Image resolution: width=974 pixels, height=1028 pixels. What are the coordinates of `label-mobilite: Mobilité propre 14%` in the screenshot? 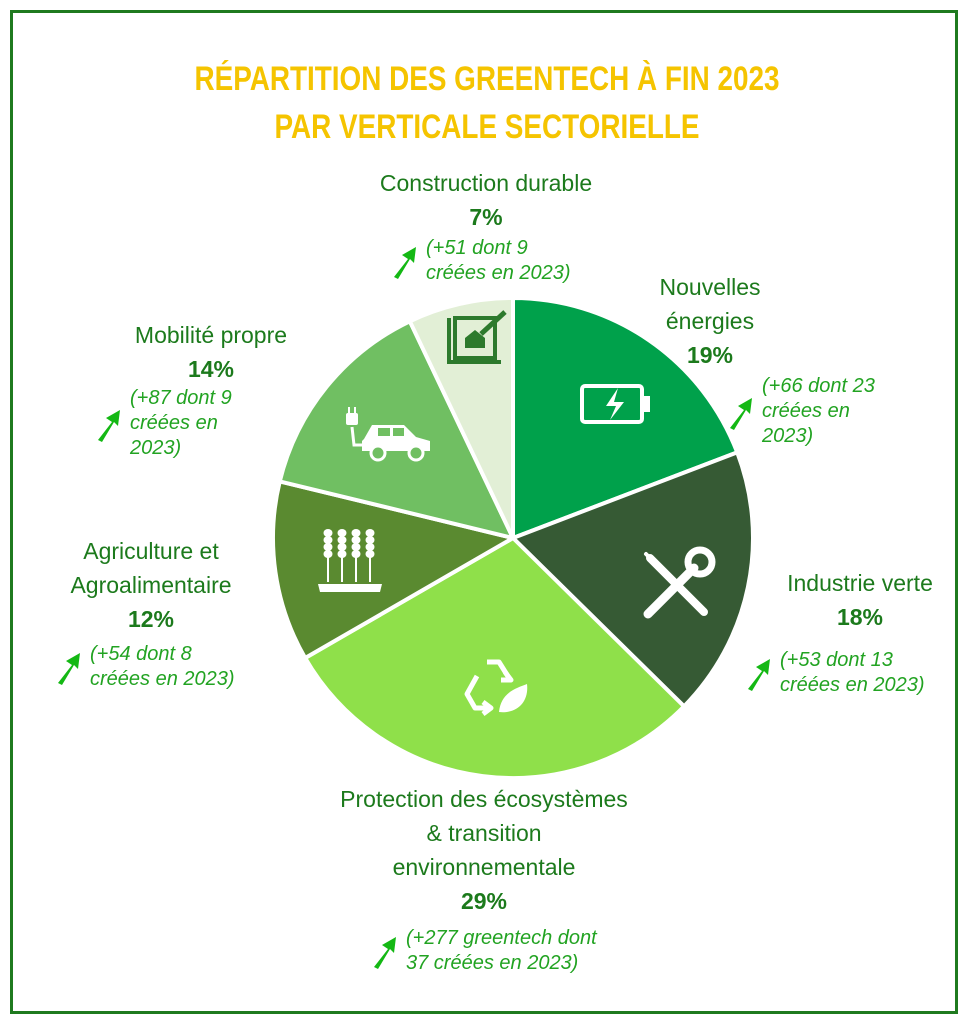 It's located at (211, 352).